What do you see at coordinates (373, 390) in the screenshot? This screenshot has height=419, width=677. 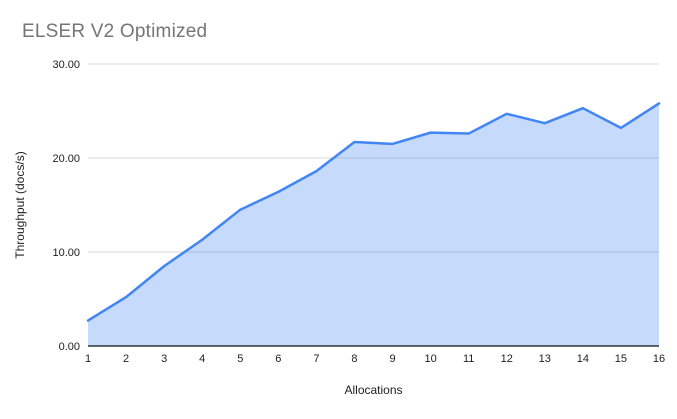 I see `x-axis-title: Allocations` at bounding box center [373, 390].